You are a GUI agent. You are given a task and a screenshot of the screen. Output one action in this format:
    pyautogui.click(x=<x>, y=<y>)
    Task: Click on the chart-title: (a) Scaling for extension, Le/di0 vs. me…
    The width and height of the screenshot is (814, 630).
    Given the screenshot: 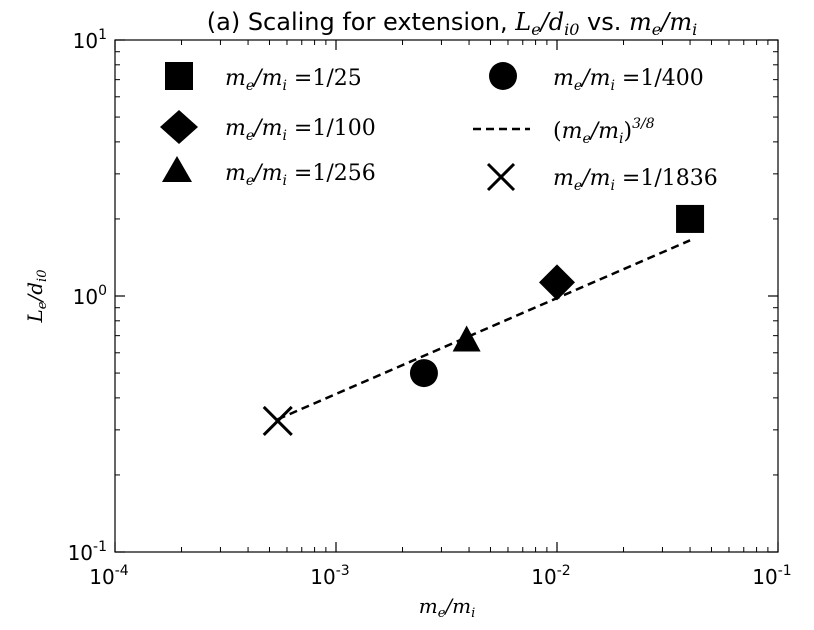 What is the action you would take?
    pyautogui.click(x=452, y=23)
    